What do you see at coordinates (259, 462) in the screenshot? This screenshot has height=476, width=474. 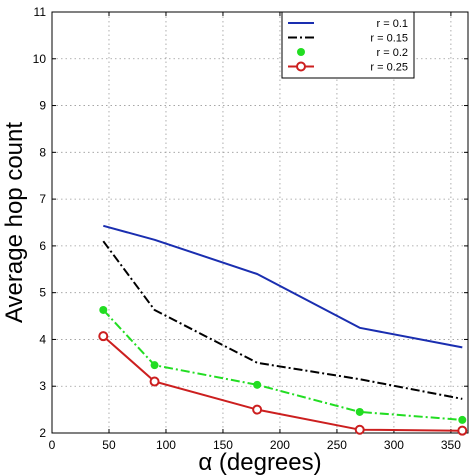 I see `x-axis-label: α (degrees)` at bounding box center [259, 462].